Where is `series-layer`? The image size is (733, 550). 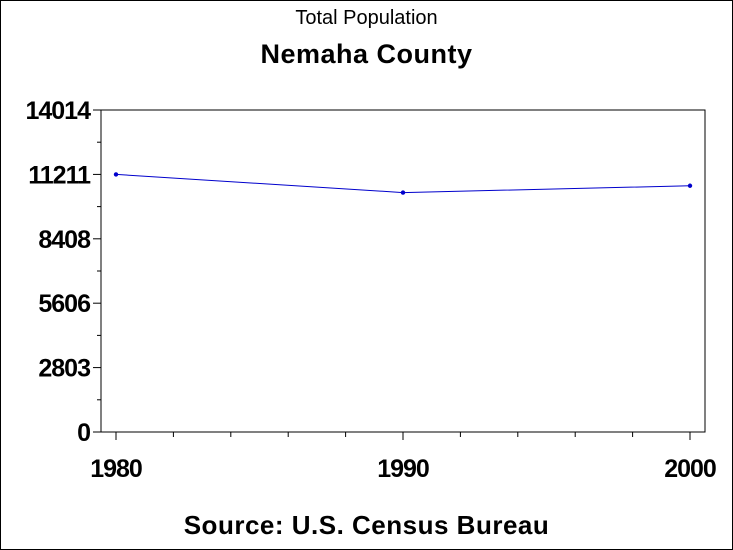
series-layer is located at coordinates (403, 183).